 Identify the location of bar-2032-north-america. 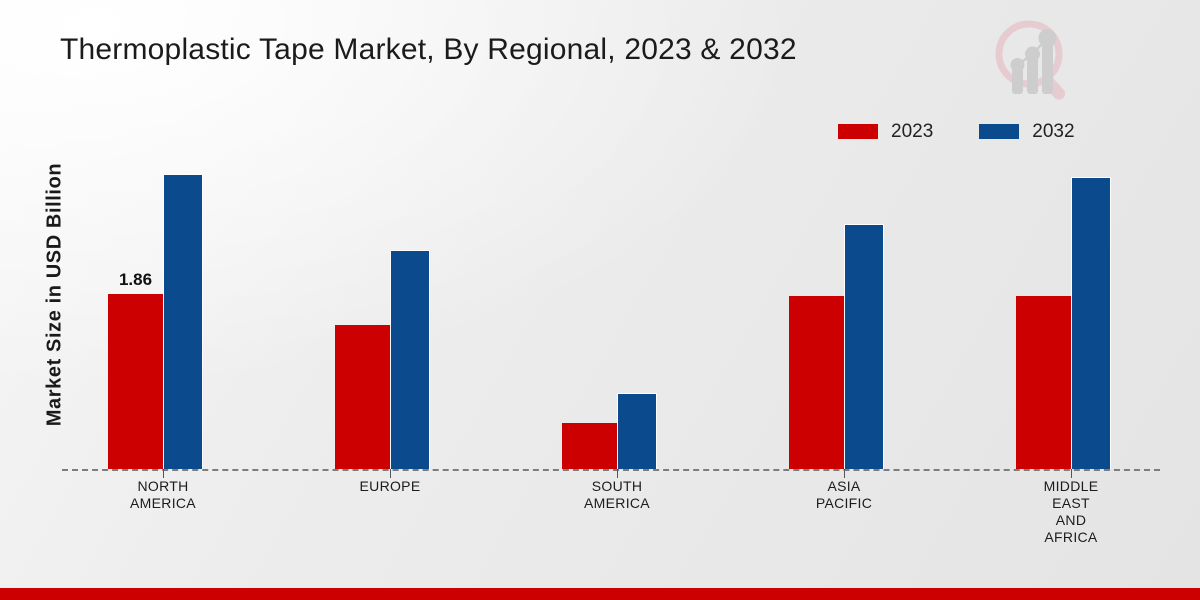
(183, 321).